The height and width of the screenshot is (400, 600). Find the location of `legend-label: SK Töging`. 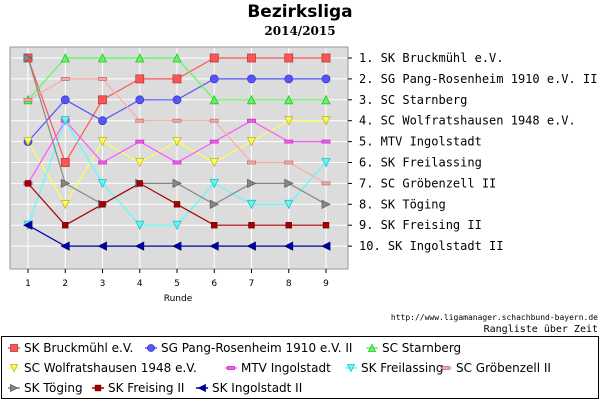

legend-label: SK Töging is located at coordinates (53, 388).